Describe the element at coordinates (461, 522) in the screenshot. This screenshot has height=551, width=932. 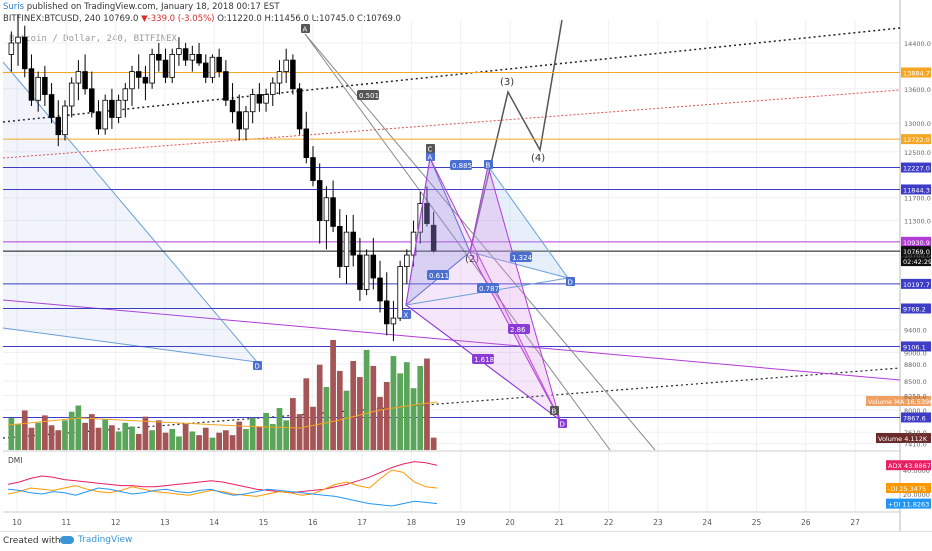
I see `time-axis-tick: 19` at that location.